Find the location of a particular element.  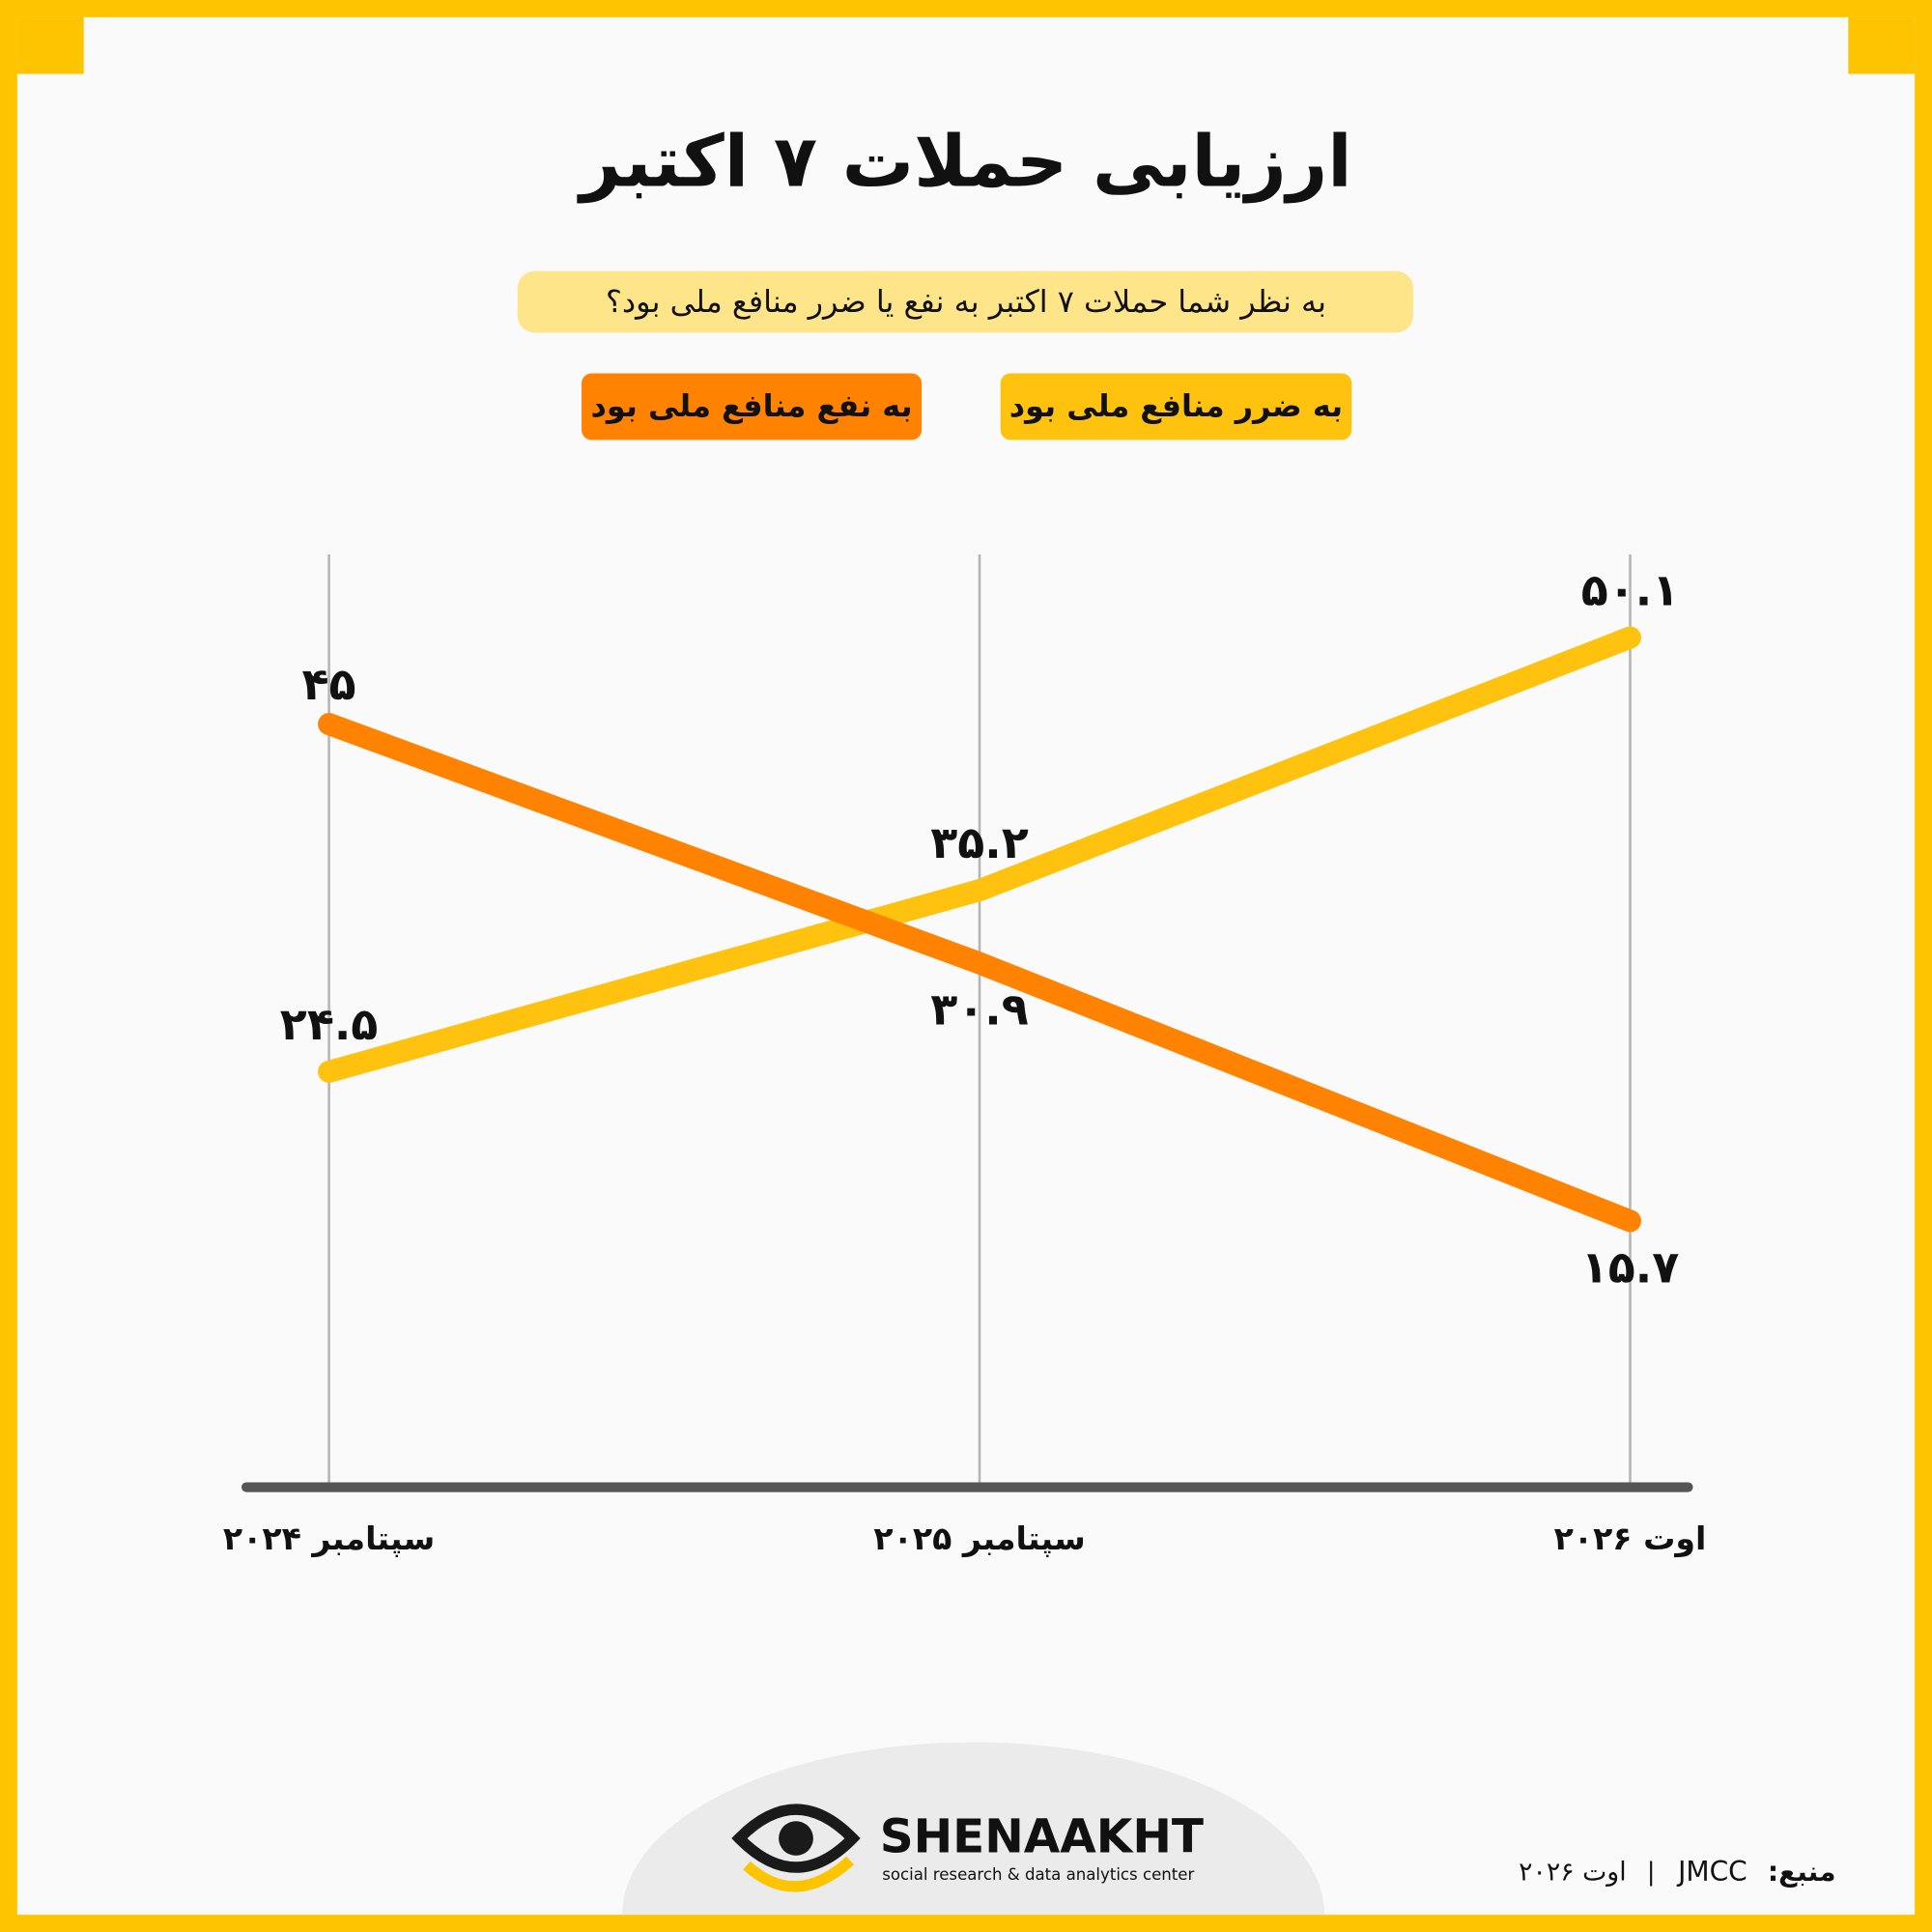

source-label: منبع: is located at coordinates (1802, 1872).